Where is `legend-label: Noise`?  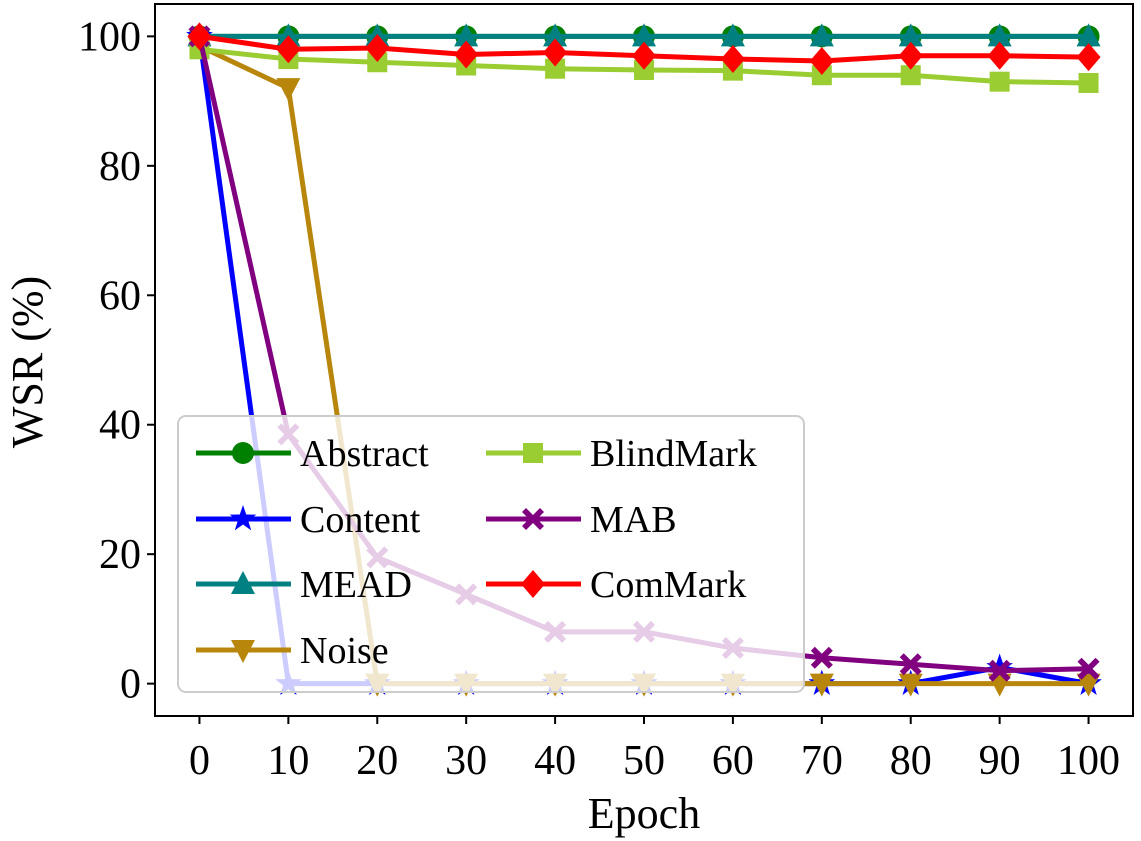 legend-label: Noise is located at coordinates (344, 651).